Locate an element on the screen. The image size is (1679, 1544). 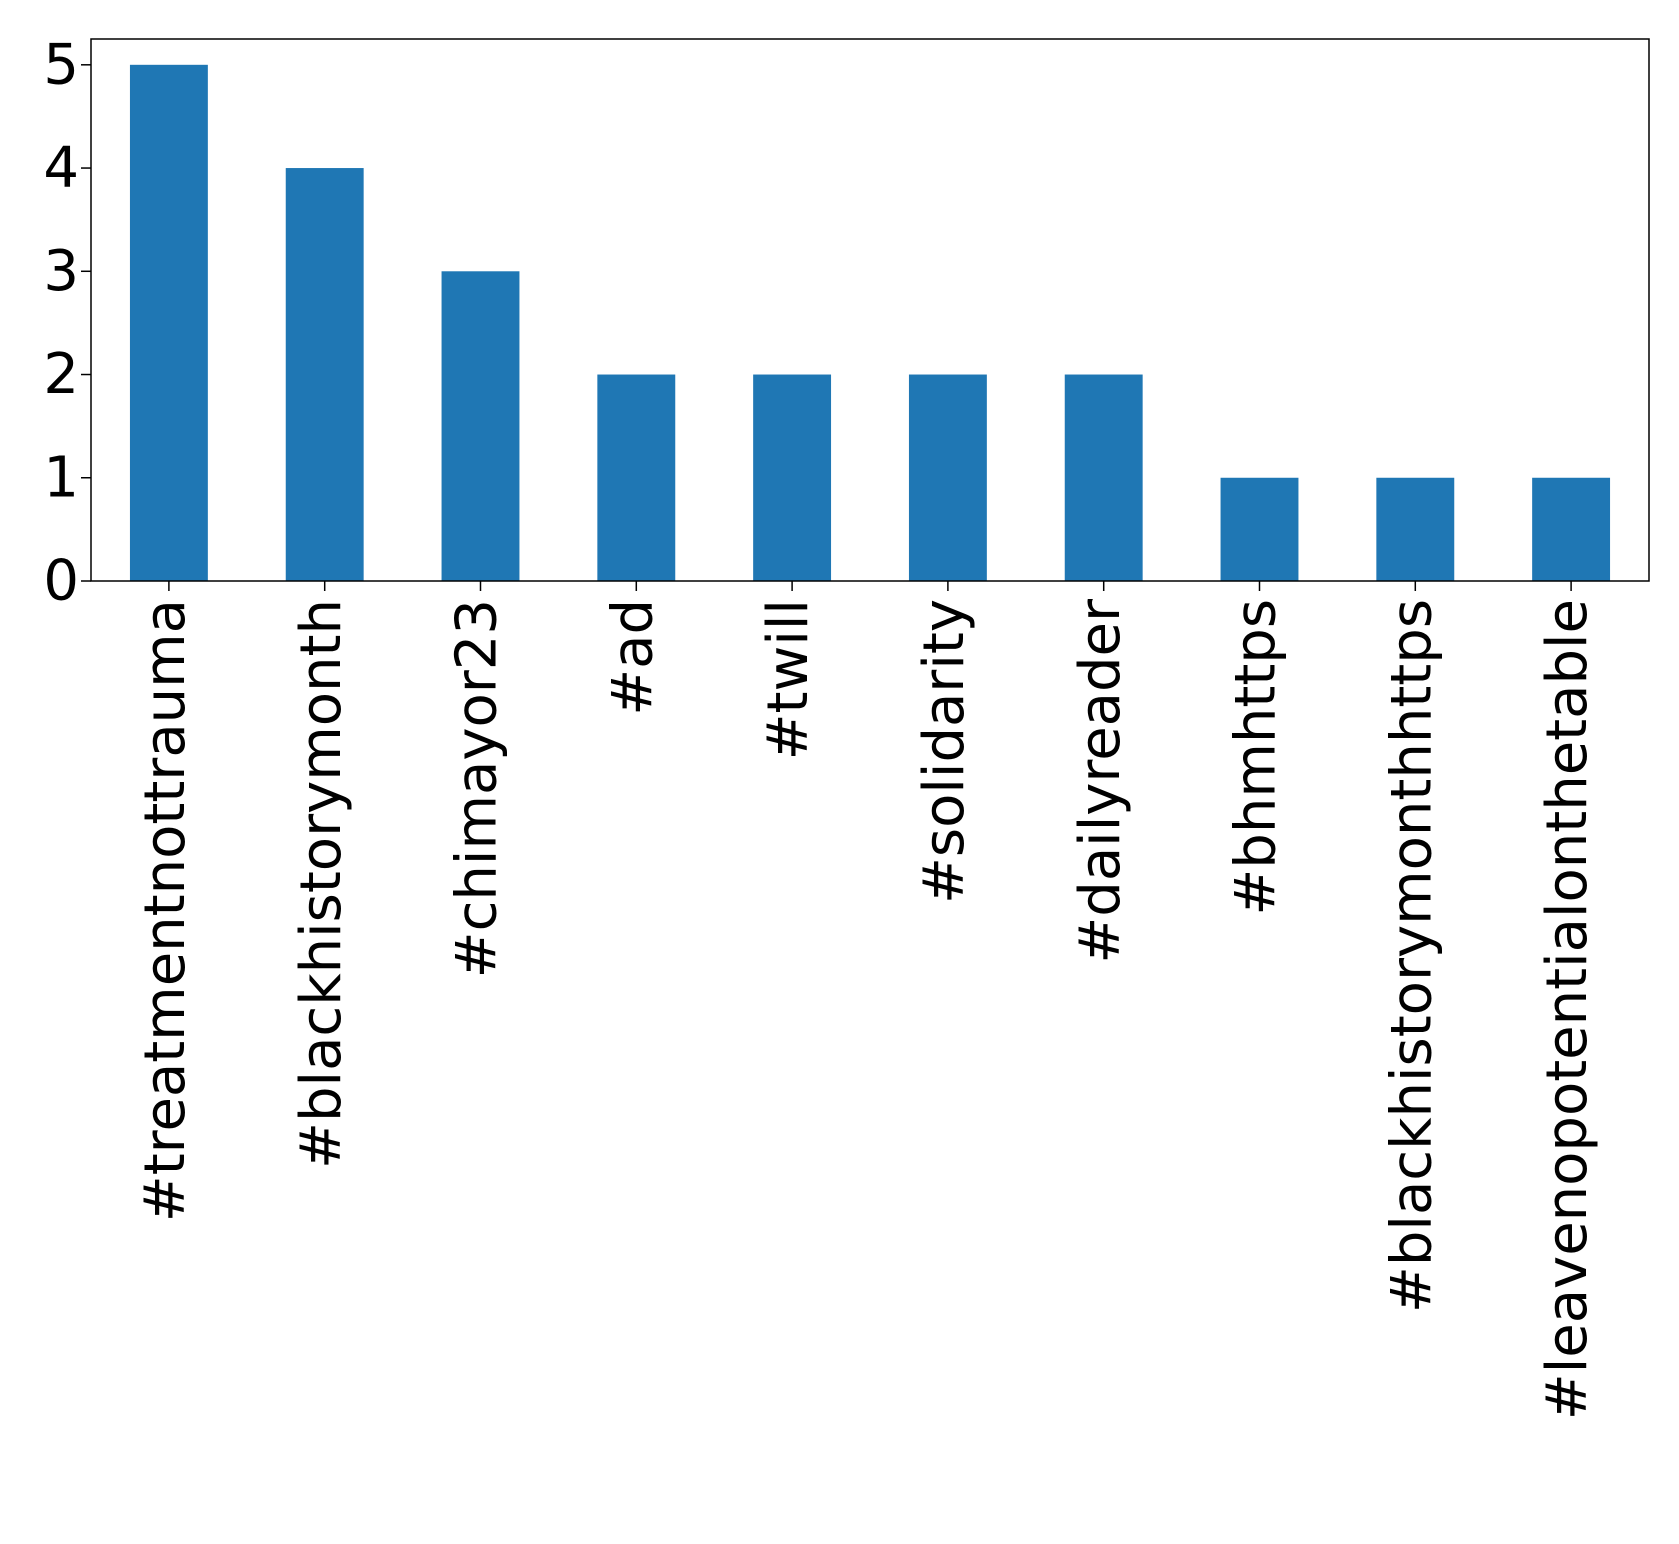
y-tick-label-1: 1 is located at coordinates (61, 477).